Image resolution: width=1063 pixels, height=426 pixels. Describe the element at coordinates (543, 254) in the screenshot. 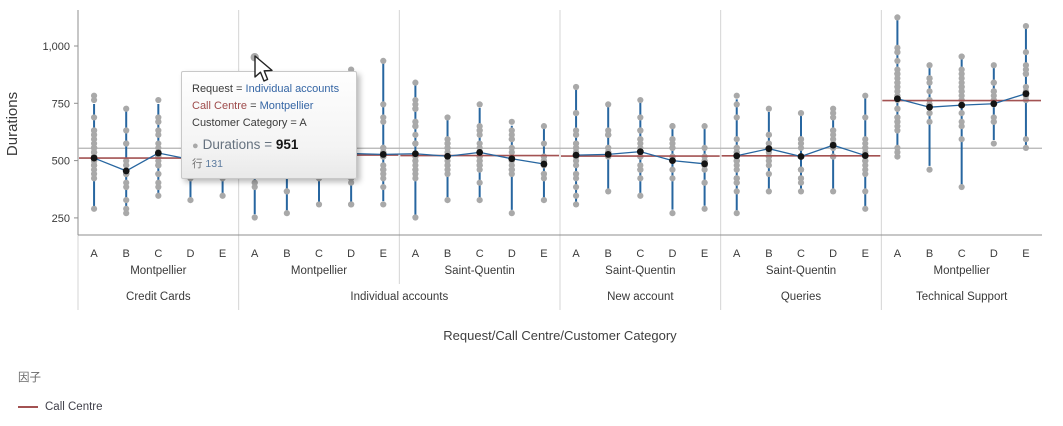

I see `customer-category-label: E` at that location.